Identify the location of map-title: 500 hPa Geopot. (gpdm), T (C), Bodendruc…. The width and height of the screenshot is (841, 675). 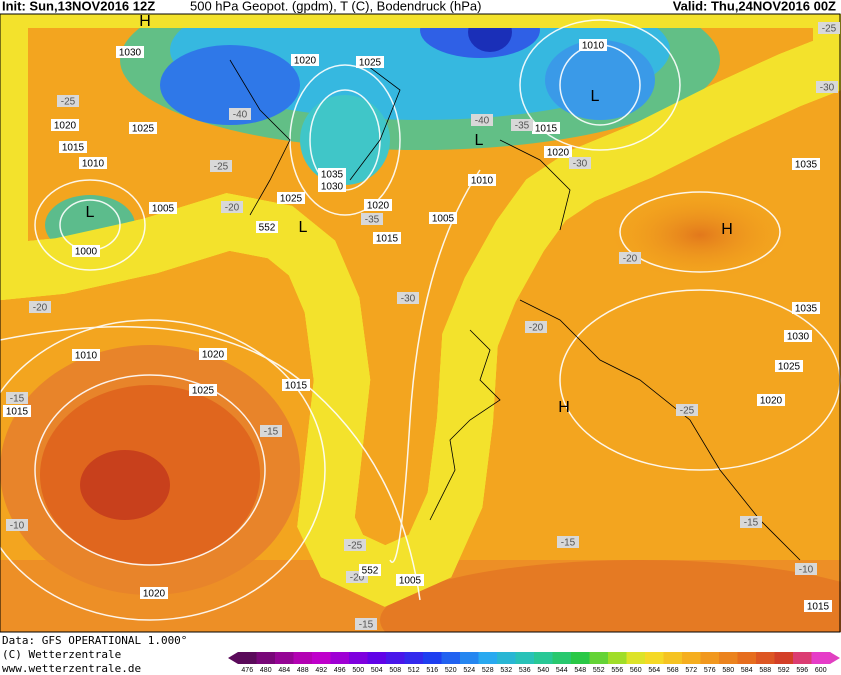
(335, 6).